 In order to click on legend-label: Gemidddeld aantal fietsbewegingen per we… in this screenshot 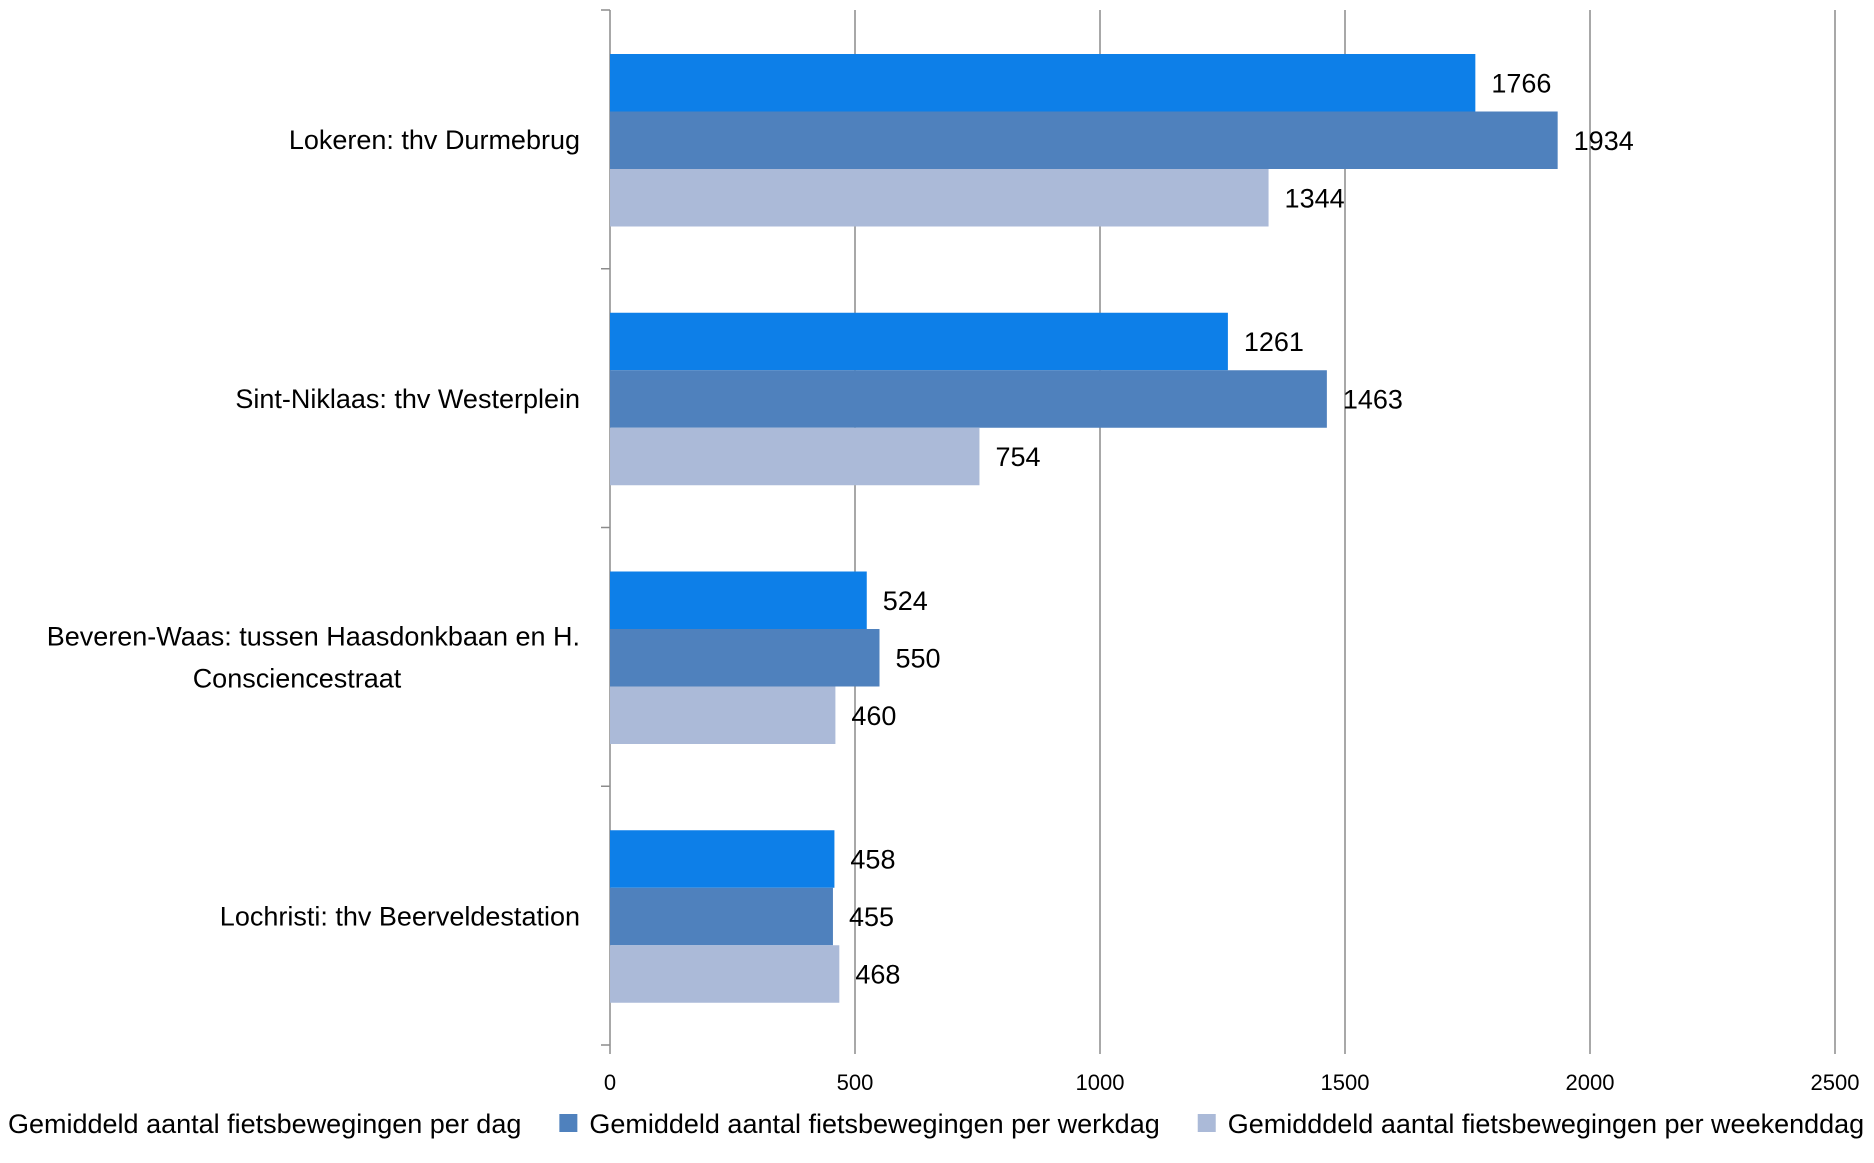, I will do `click(1546, 1124)`.